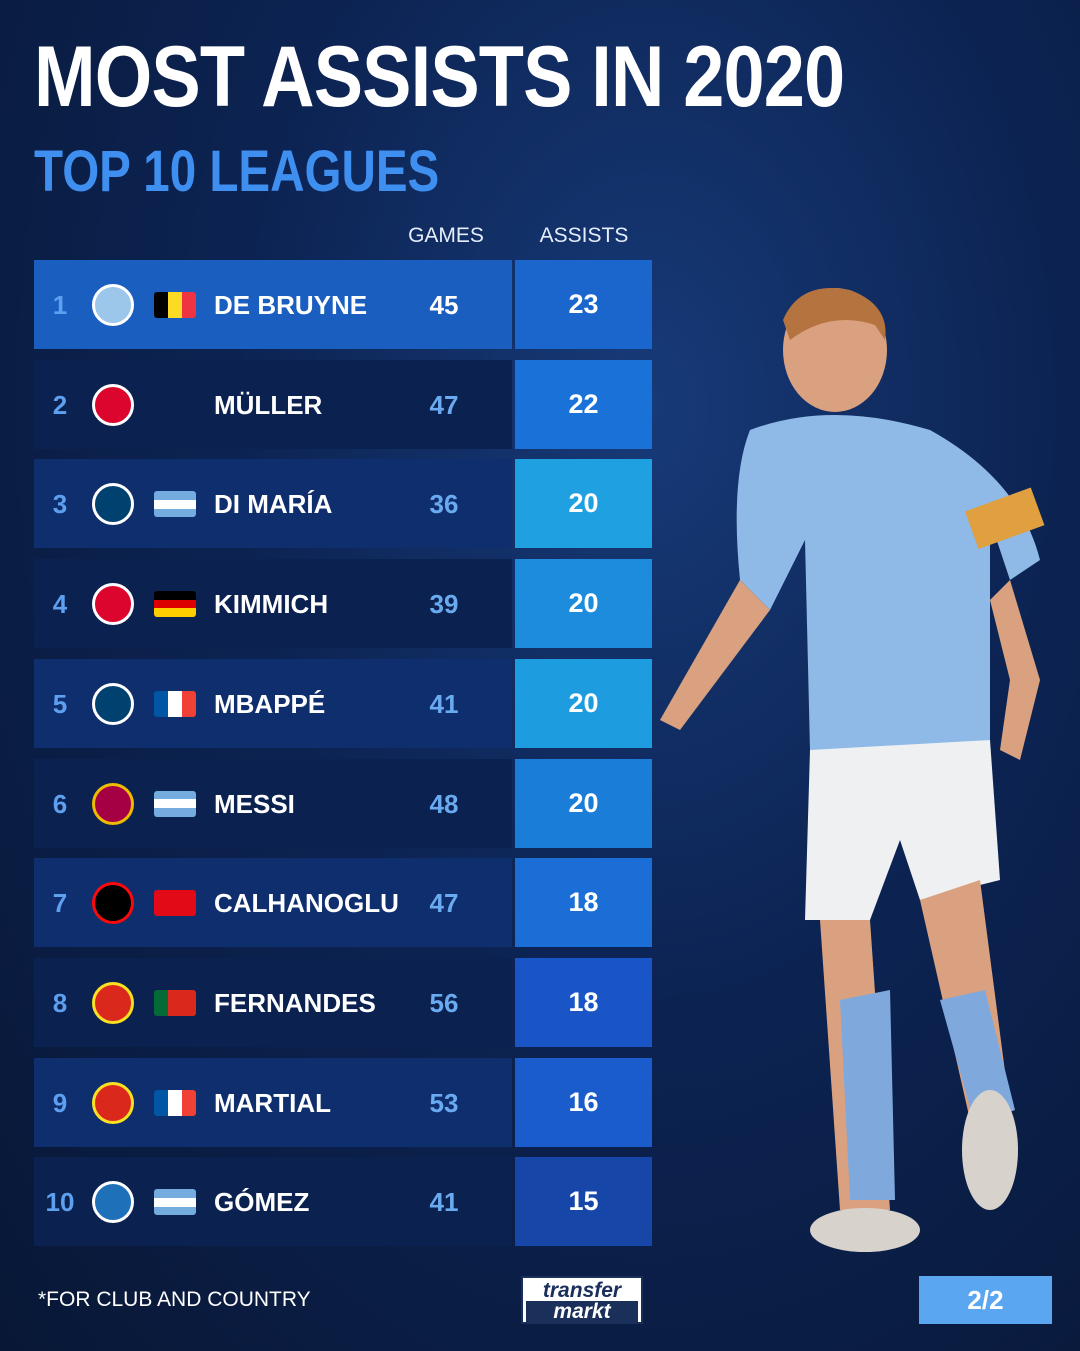 This screenshot has height=1351, width=1080. What do you see at coordinates (444, 1102) in the screenshot?
I see `games-value: 53` at bounding box center [444, 1102].